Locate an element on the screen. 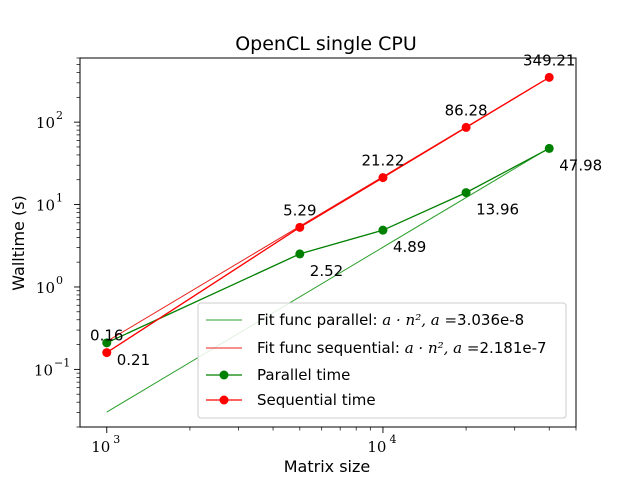 The width and height of the screenshot is (640, 480). legend-text-coef: 3.036e-8 is located at coordinates (490, 320).